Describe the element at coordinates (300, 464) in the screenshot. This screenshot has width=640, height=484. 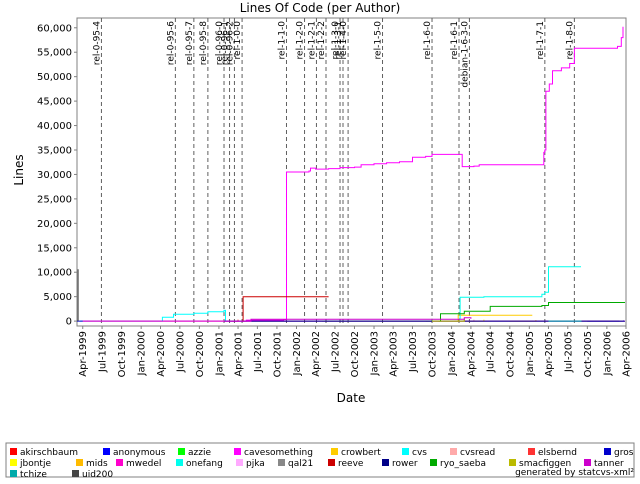
I see `legend-label: qal21` at that location.